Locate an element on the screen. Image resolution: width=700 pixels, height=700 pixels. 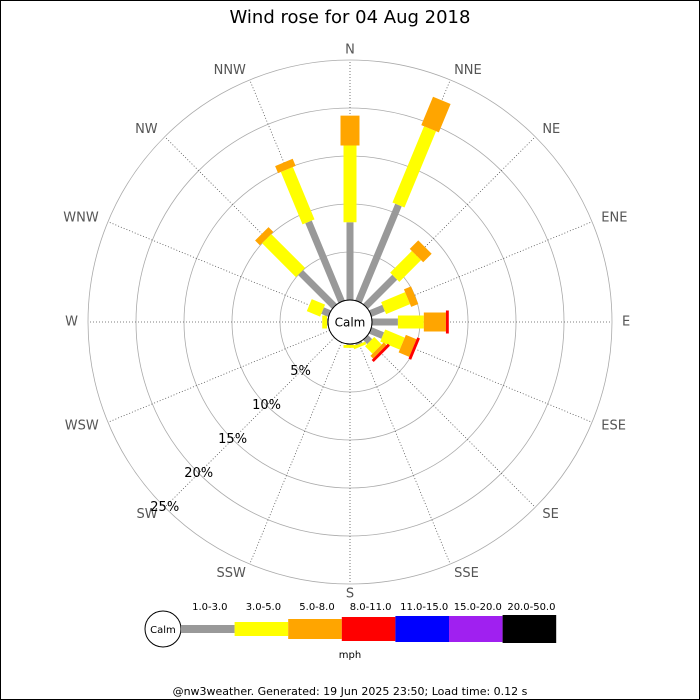
direction-label: WNW is located at coordinates (81, 217).